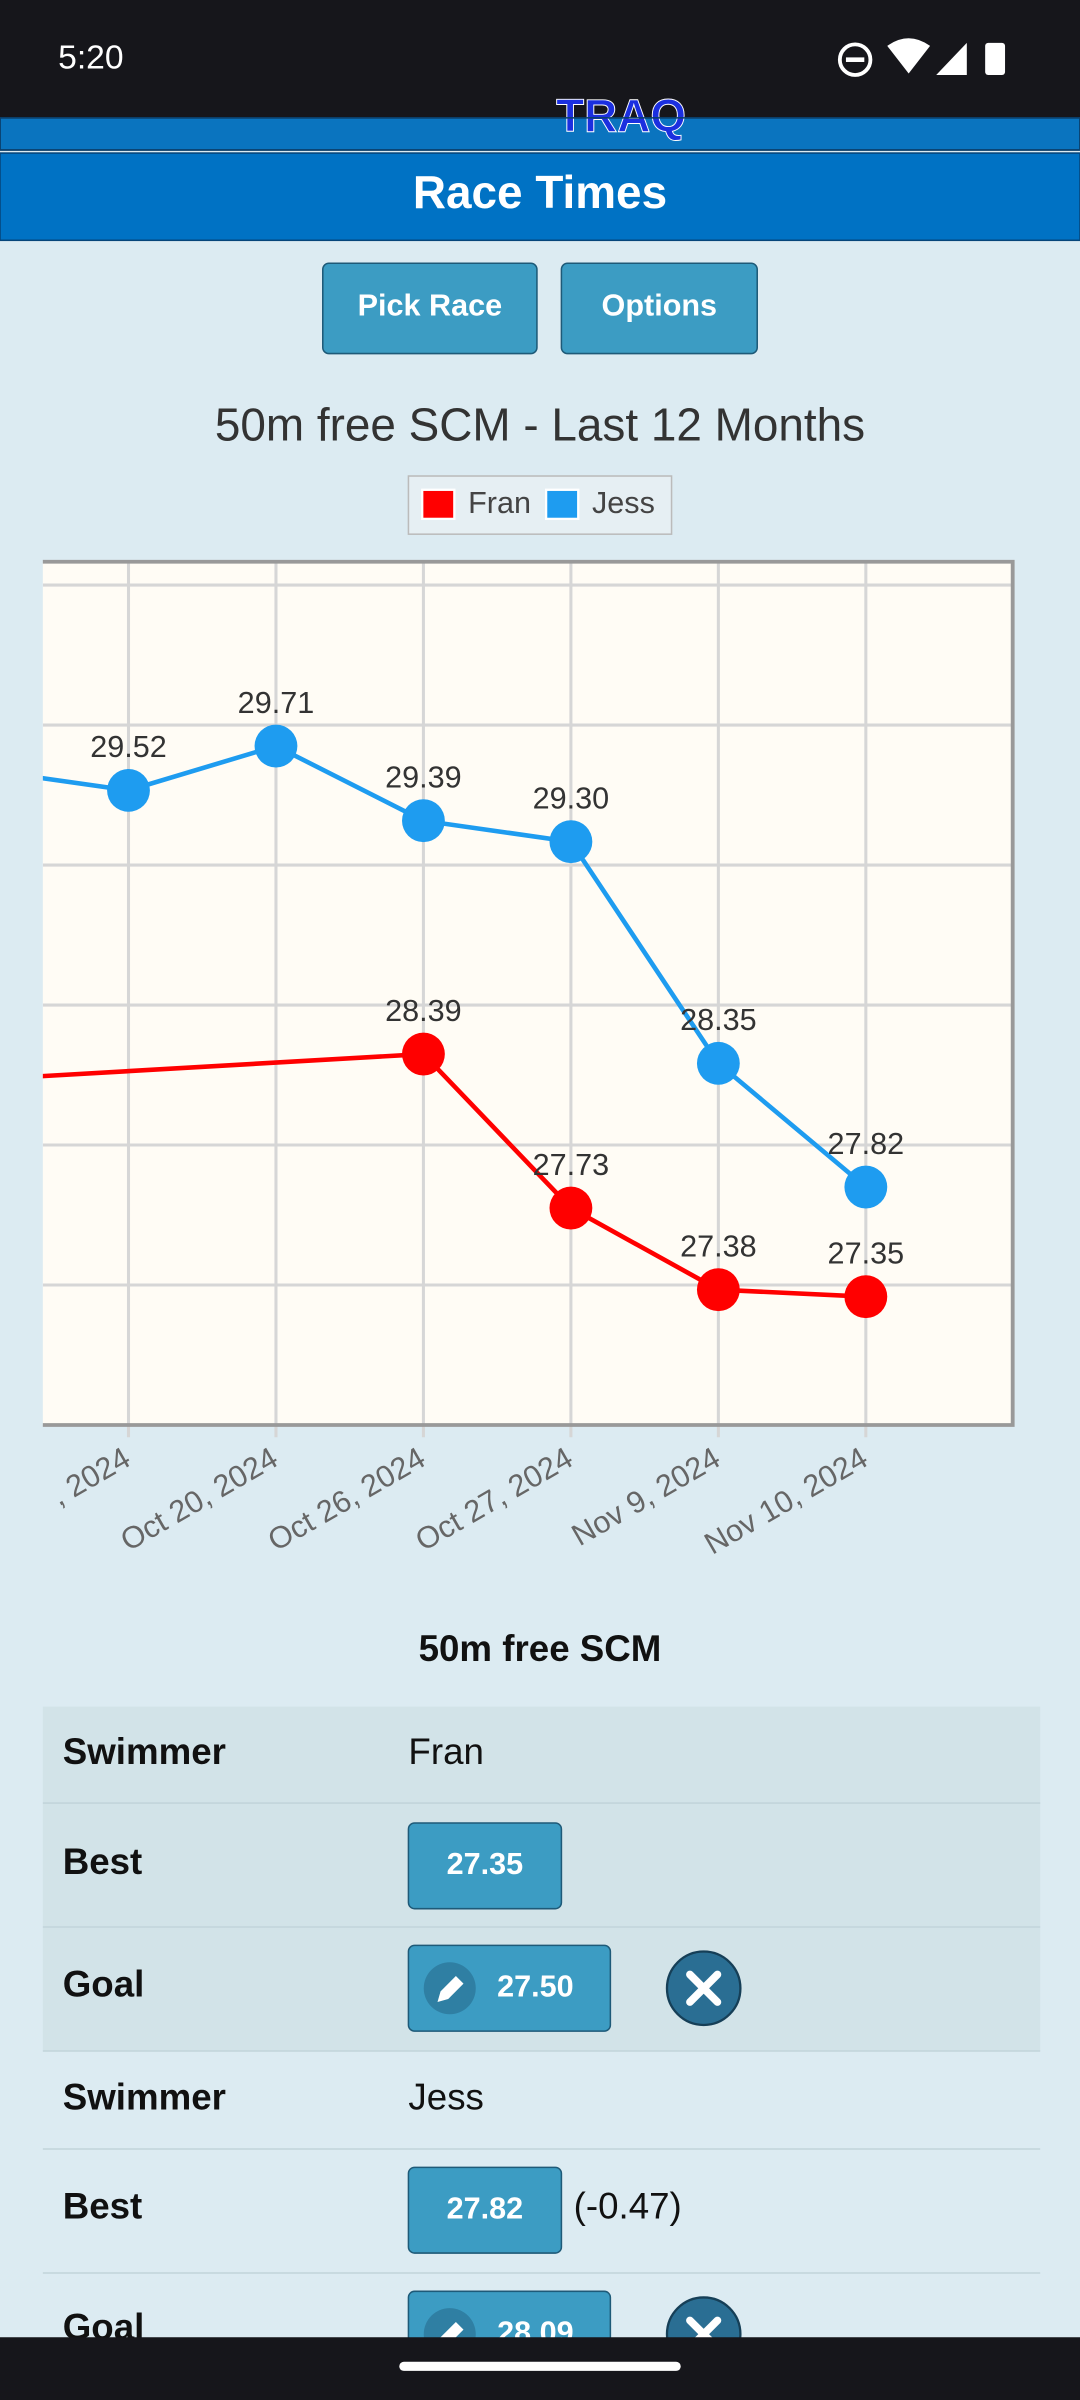  I want to click on pencil, so click(450, 1989).